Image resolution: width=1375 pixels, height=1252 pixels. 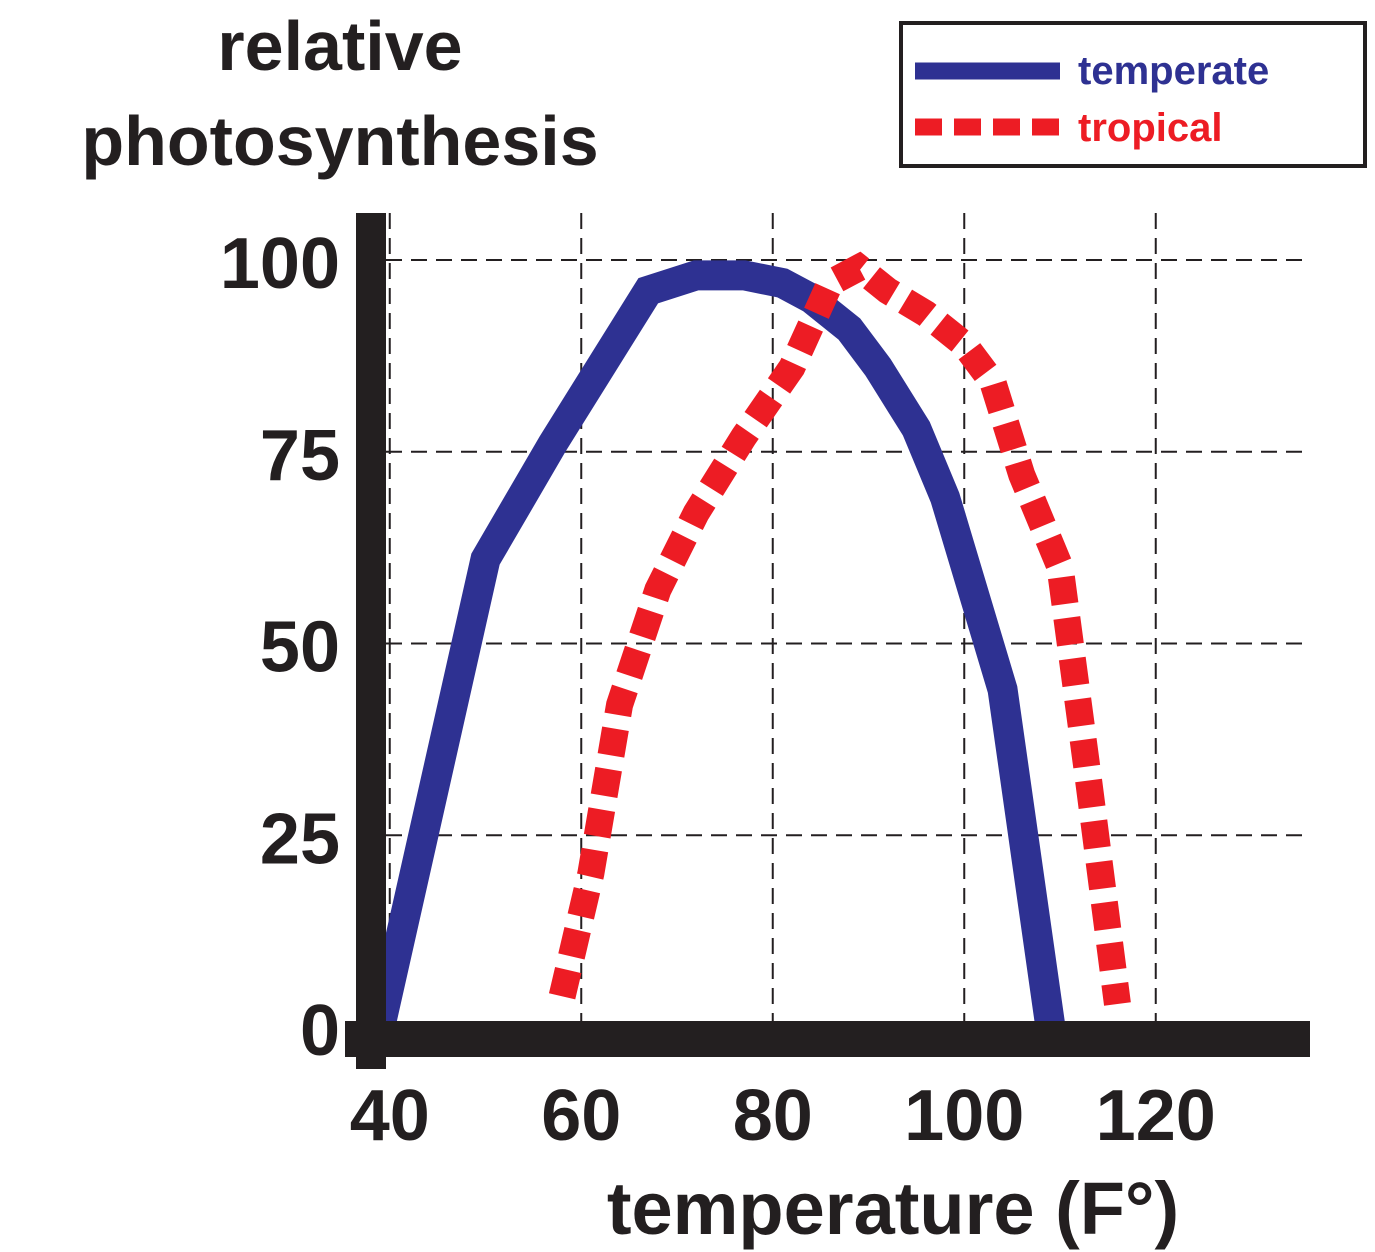 What do you see at coordinates (339, 141) in the screenshot?
I see `y-axis-title-line-2: photosynthesis` at bounding box center [339, 141].